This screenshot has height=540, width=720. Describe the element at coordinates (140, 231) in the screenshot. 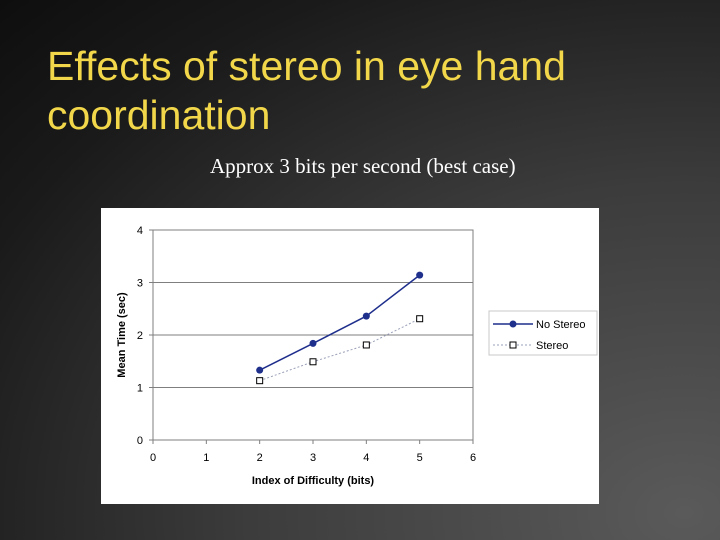

I see `y-tick-label: 4` at that location.